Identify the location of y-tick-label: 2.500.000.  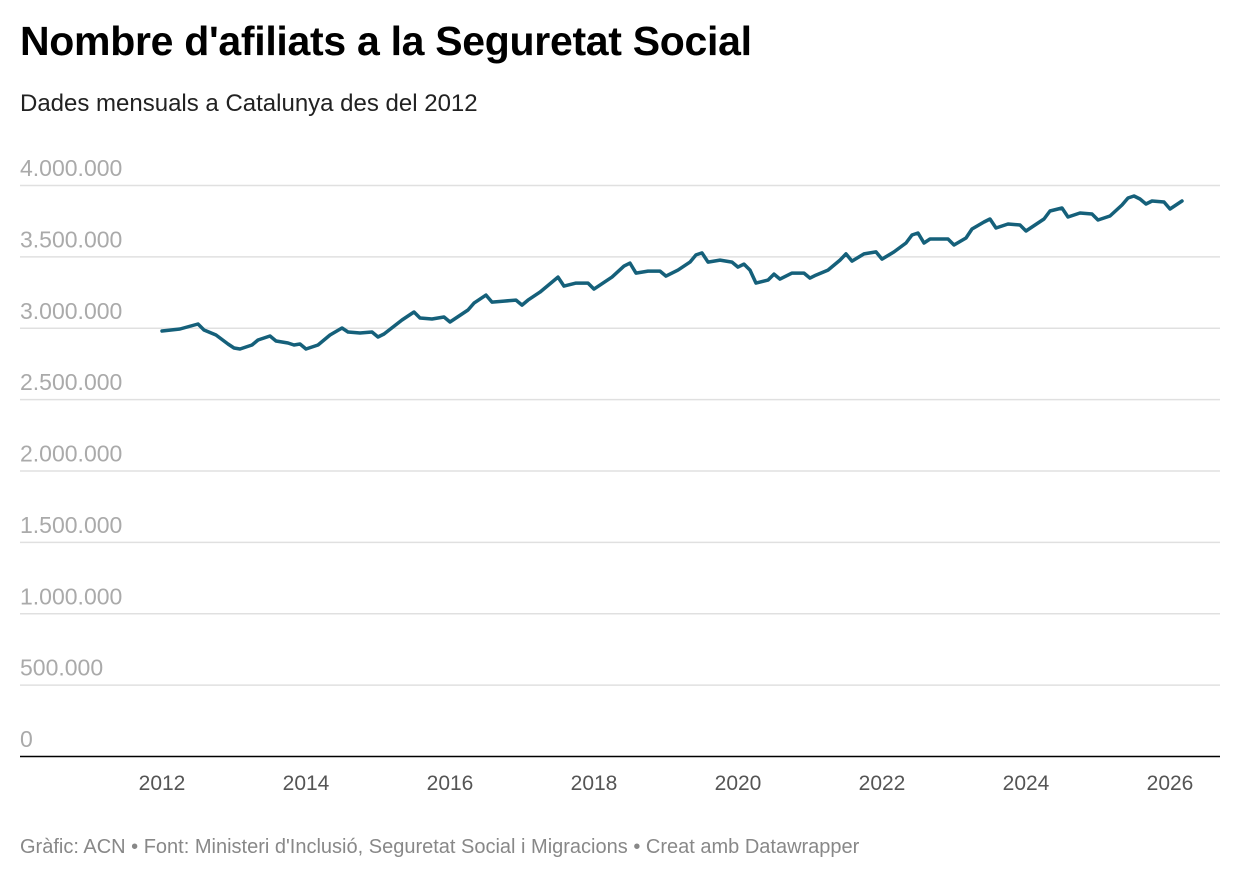
(71, 382).